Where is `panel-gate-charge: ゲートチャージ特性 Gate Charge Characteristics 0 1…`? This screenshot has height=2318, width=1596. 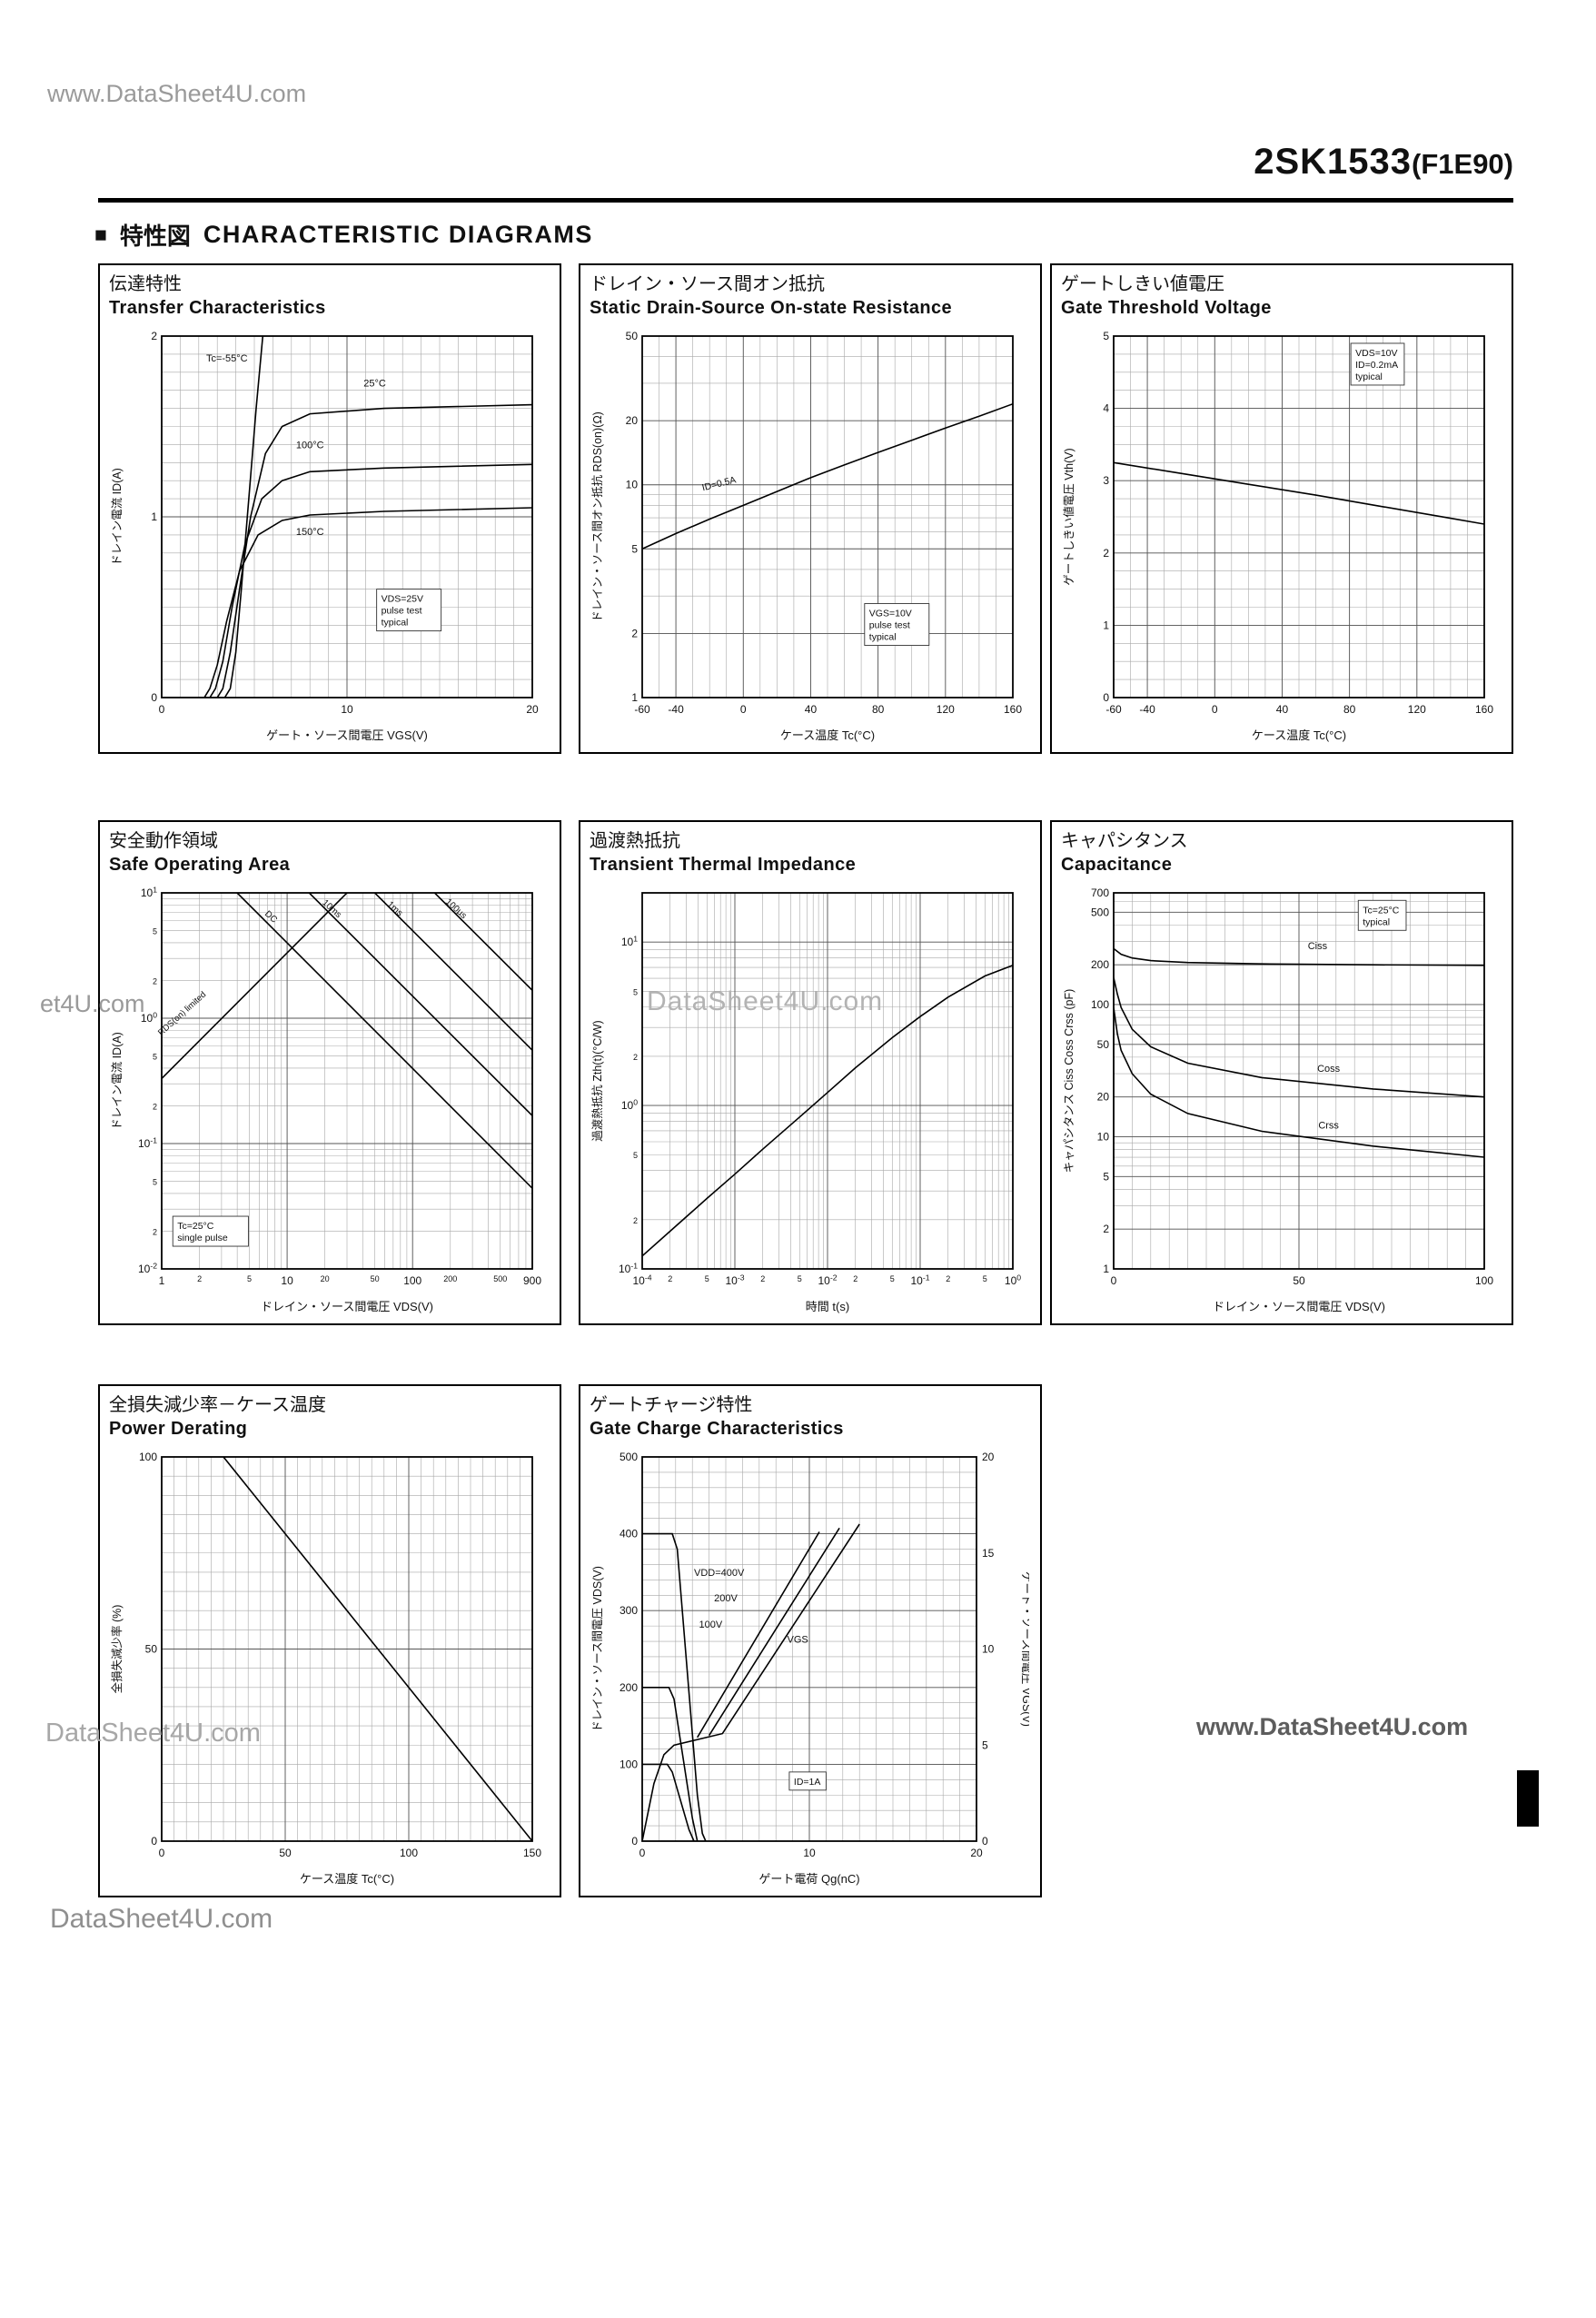
panel-gate-charge: ゲートチャージ特性 Gate Charge Characteristics 0 1… is located at coordinates (810, 1640).